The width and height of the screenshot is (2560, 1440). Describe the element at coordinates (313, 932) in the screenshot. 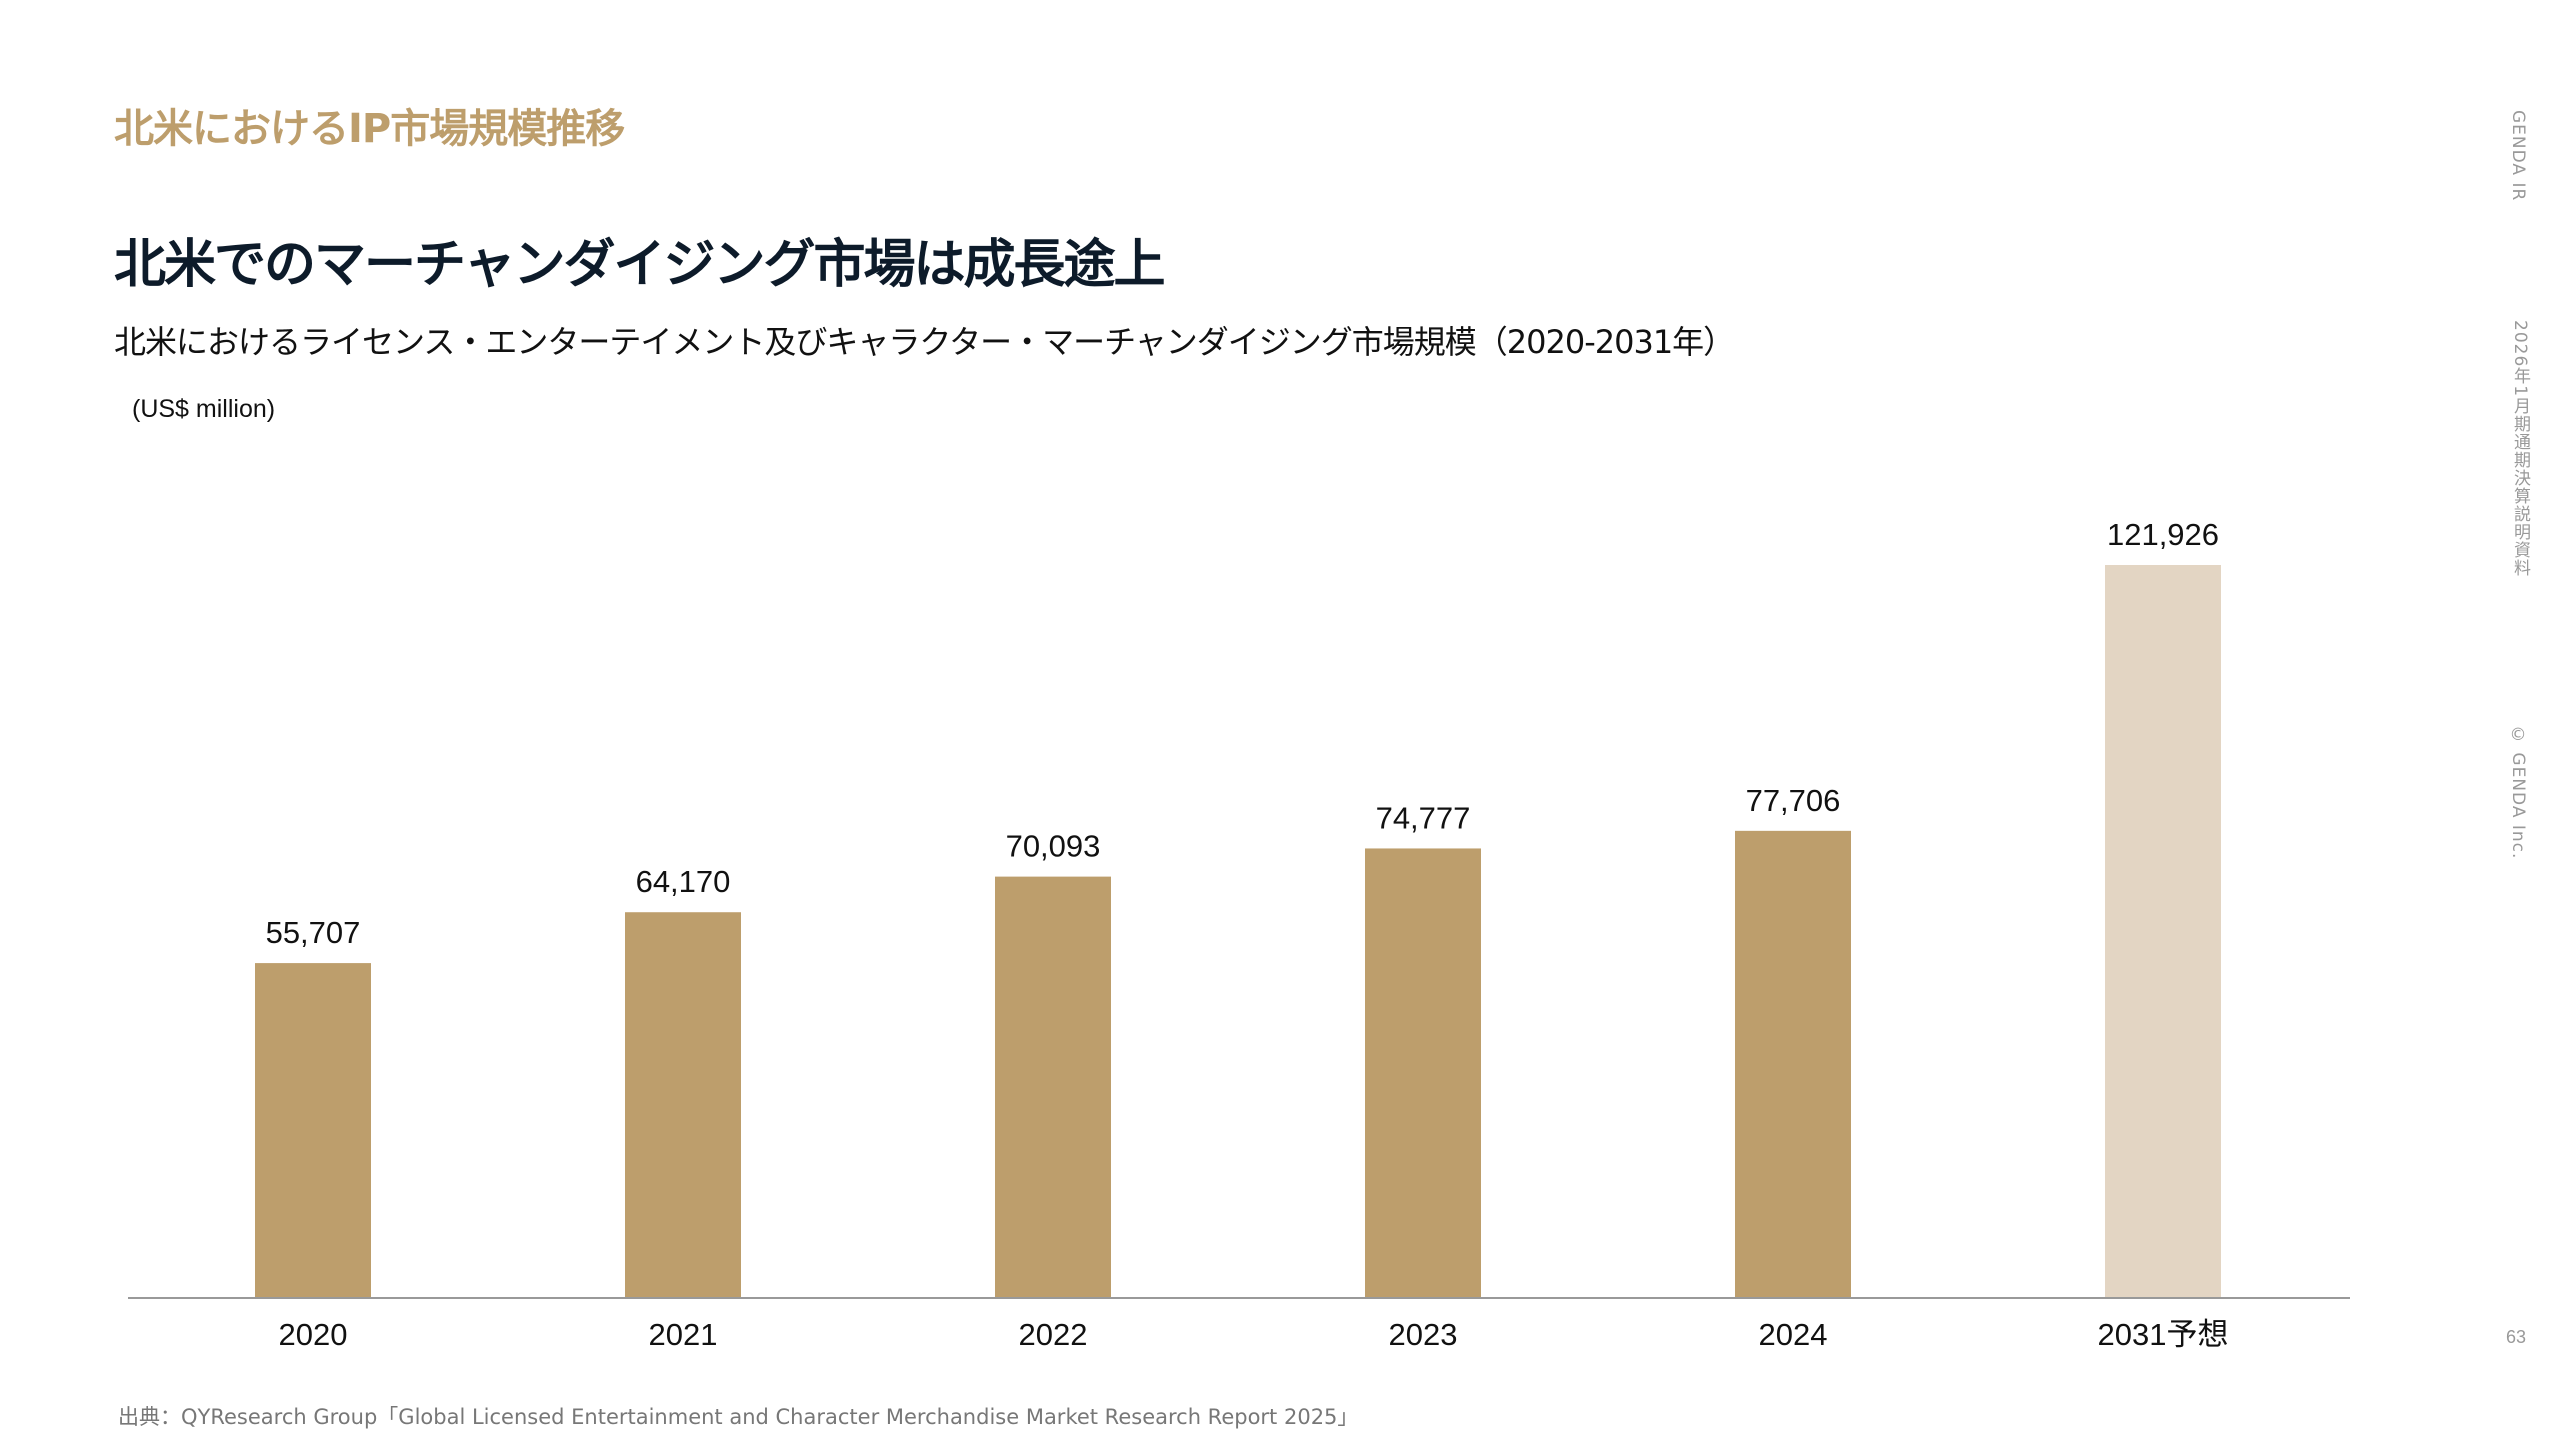

I see `data-label-0: 55,707` at that location.